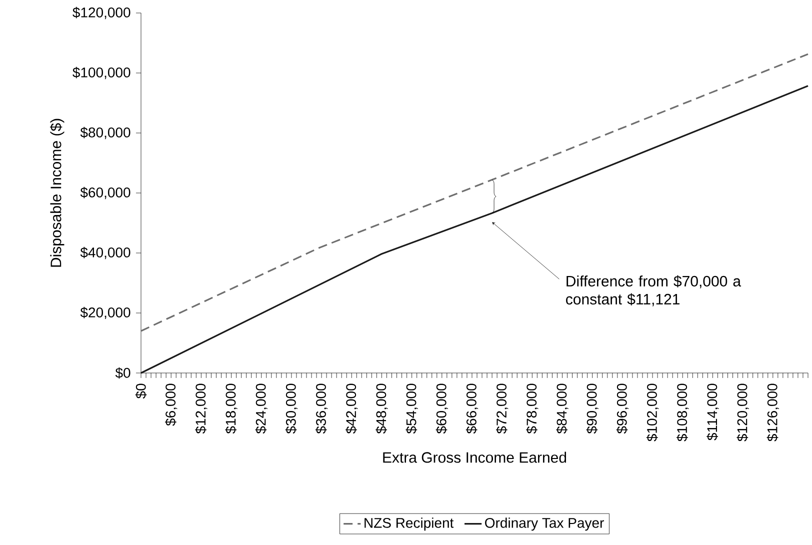 This screenshot has width=812, height=545. Describe the element at coordinates (712, 412) in the screenshot. I see `x-tick-label: $114,000` at that location.